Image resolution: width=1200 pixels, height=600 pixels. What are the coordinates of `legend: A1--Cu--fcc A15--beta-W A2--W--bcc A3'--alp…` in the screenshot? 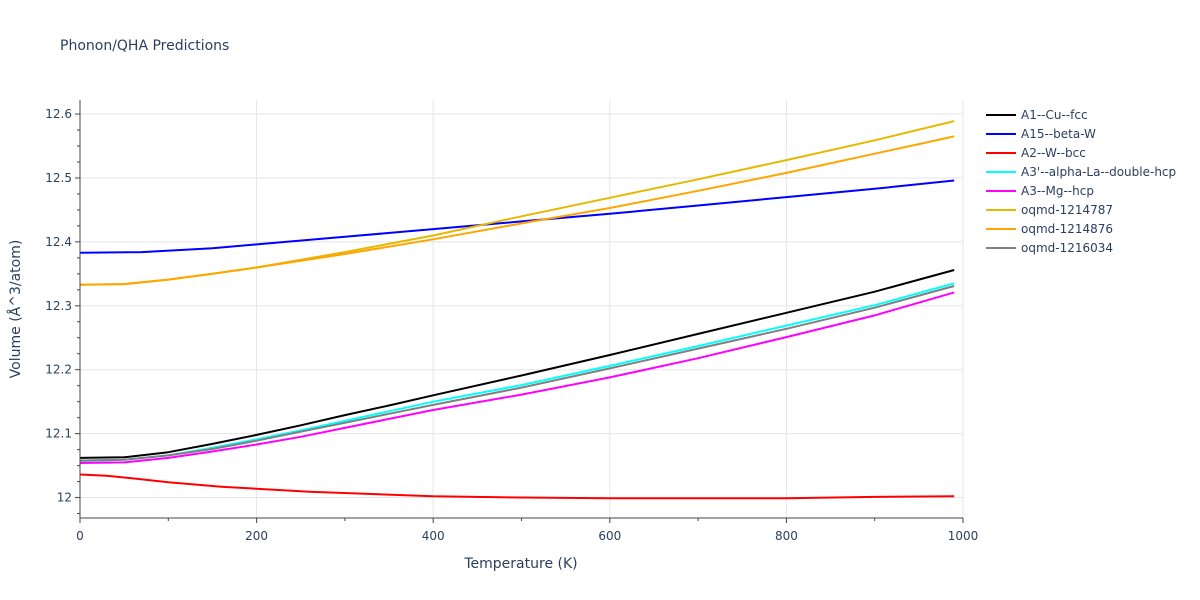 It's located at (1081, 181).